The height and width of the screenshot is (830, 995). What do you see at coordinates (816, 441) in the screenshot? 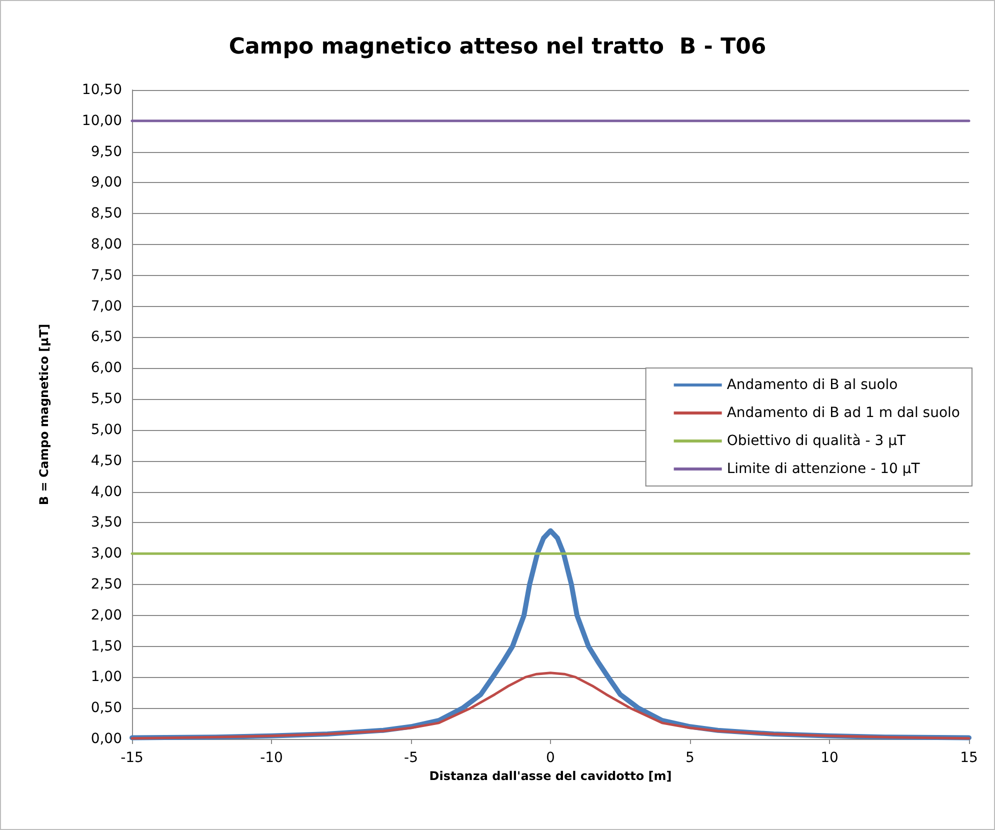
I see `legend-label: Obiettivo di qualità - 3 µT` at bounding box center [816, 441].